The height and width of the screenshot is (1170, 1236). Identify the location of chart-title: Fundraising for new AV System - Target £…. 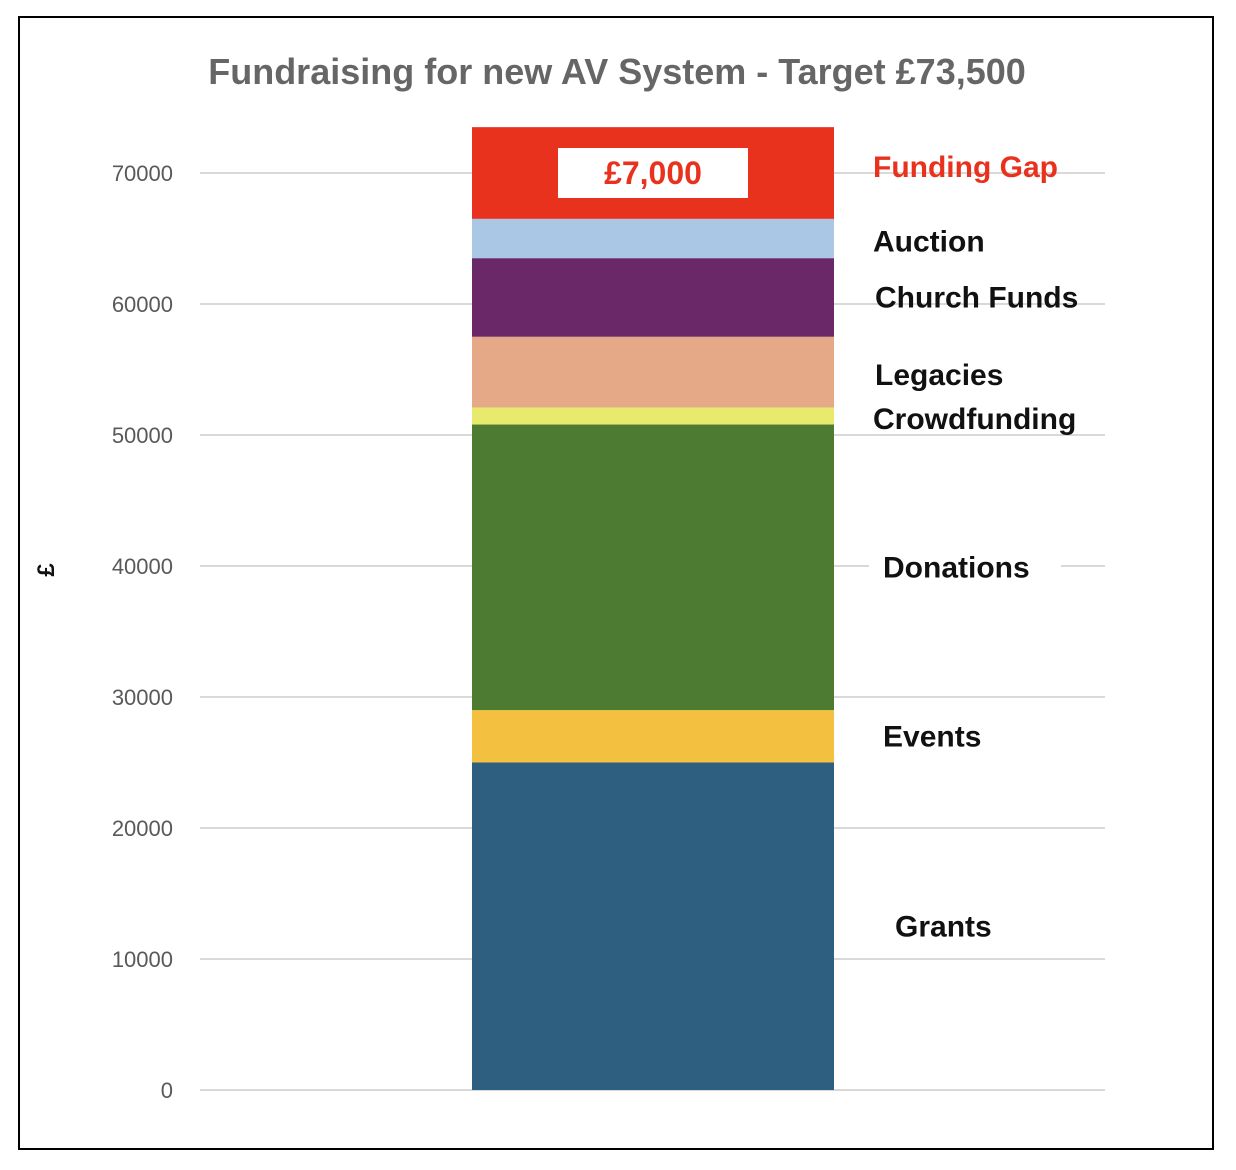
(617, 71).